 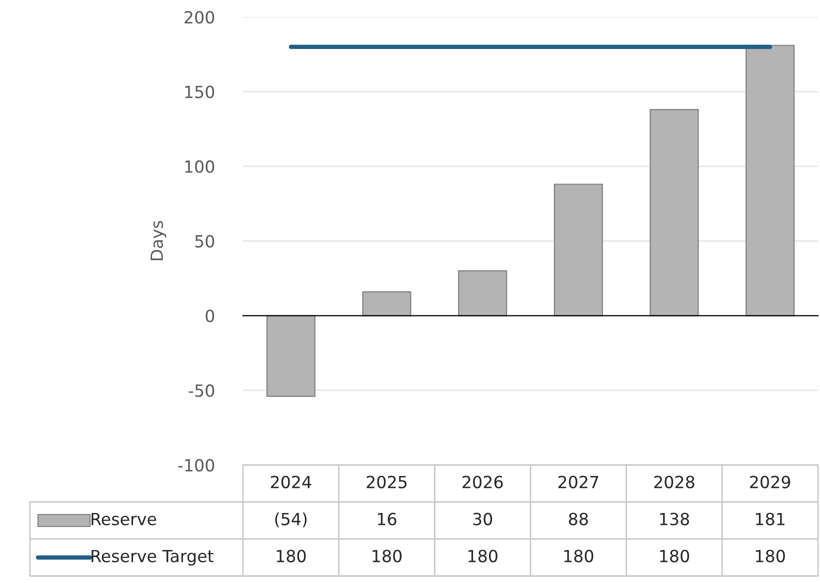 I want to click on data-label: 88, so click(x=578, y=519).